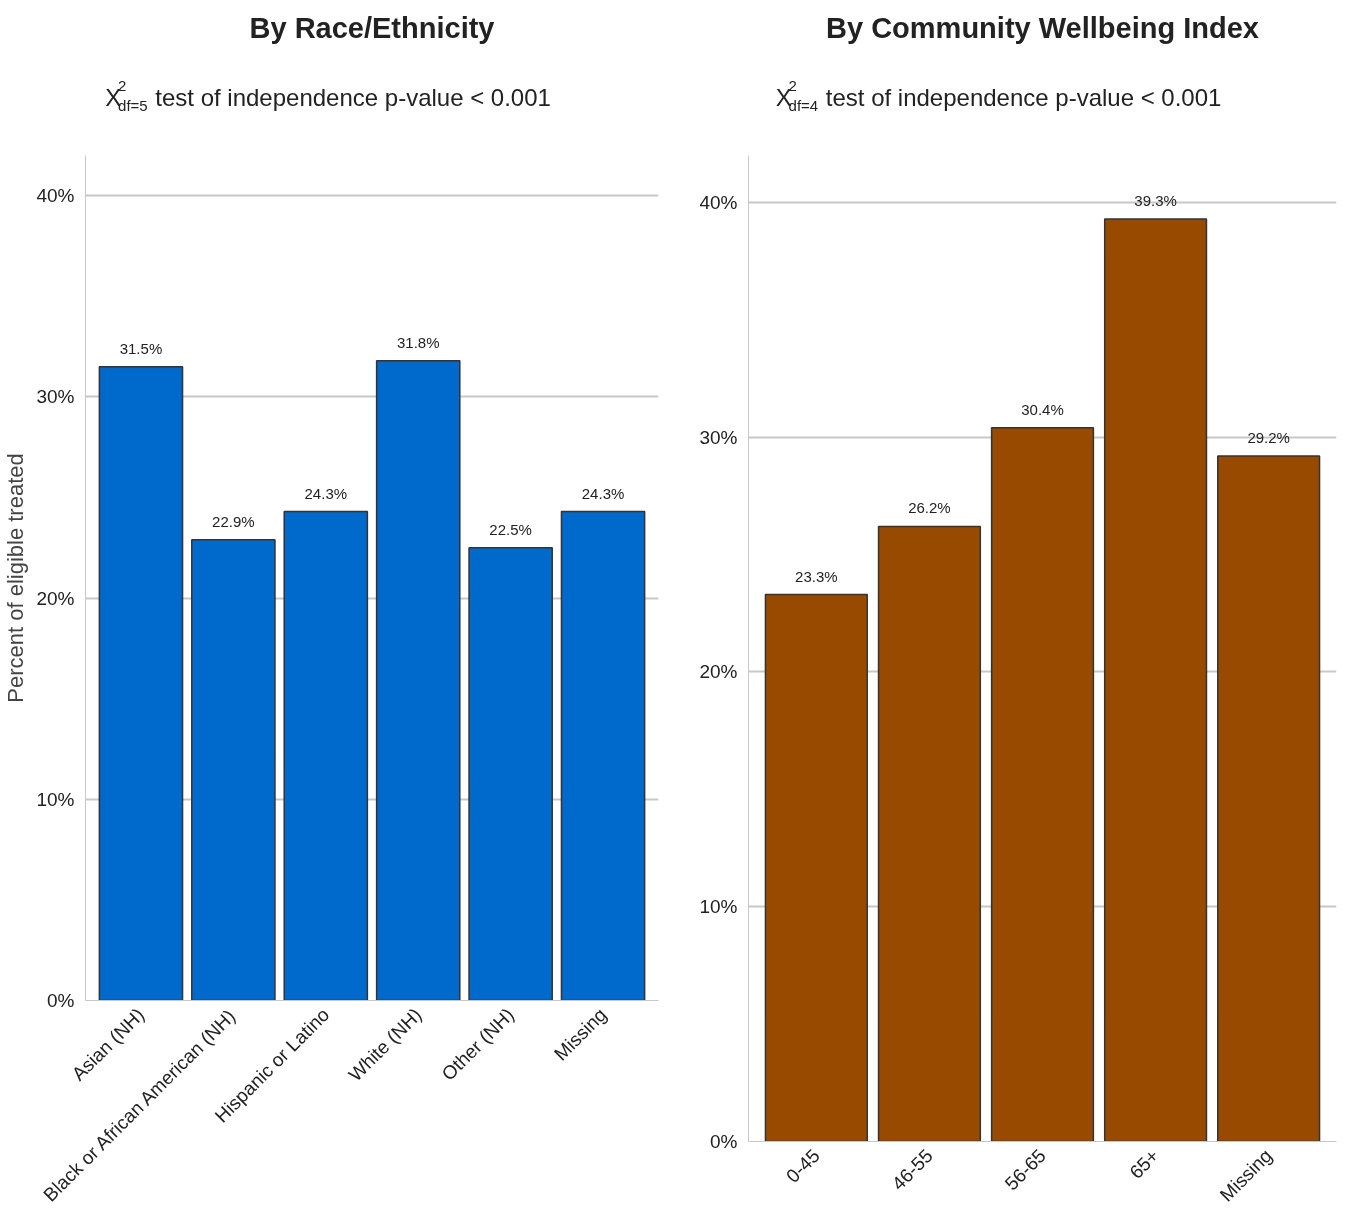  Describe the element at coordinates (816, 576) in the screenshot. I see `data-label: 23.3%` at that location.